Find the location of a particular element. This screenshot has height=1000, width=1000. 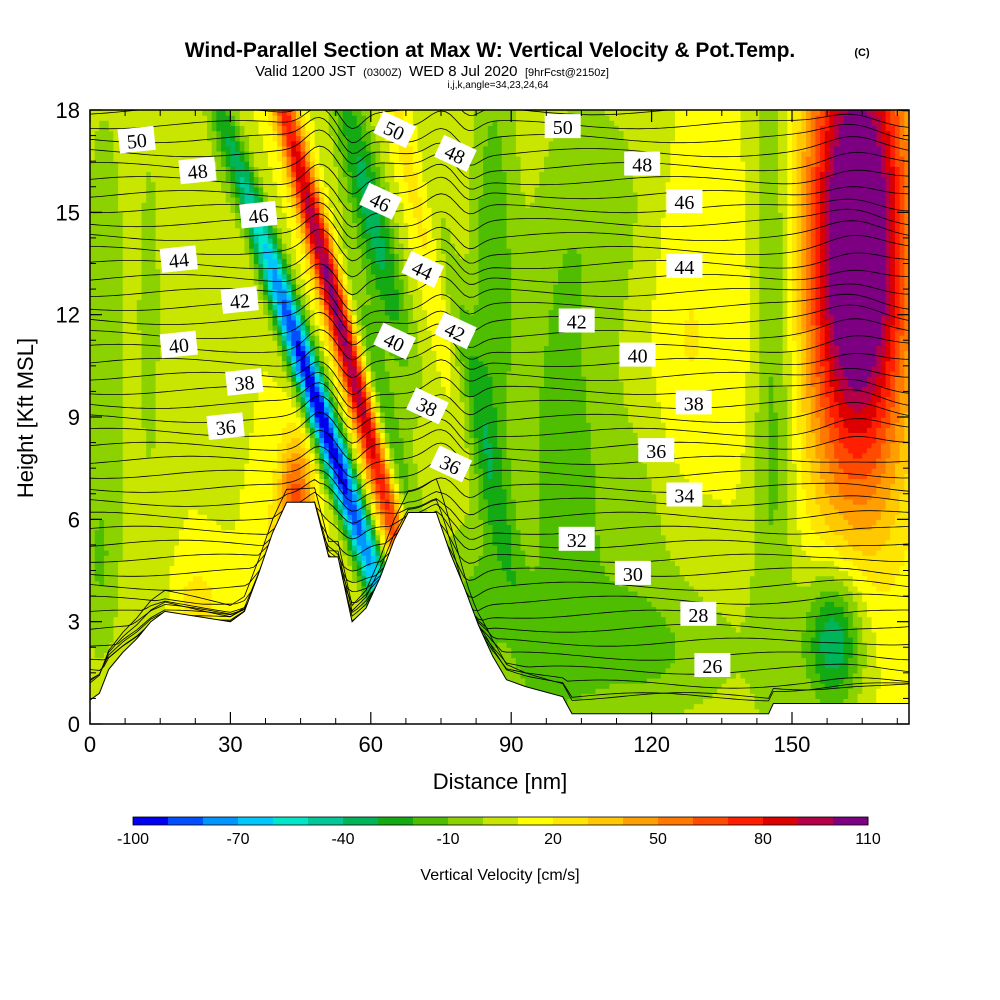

y-tick-label: 3 is located at coordinates (74, 622).